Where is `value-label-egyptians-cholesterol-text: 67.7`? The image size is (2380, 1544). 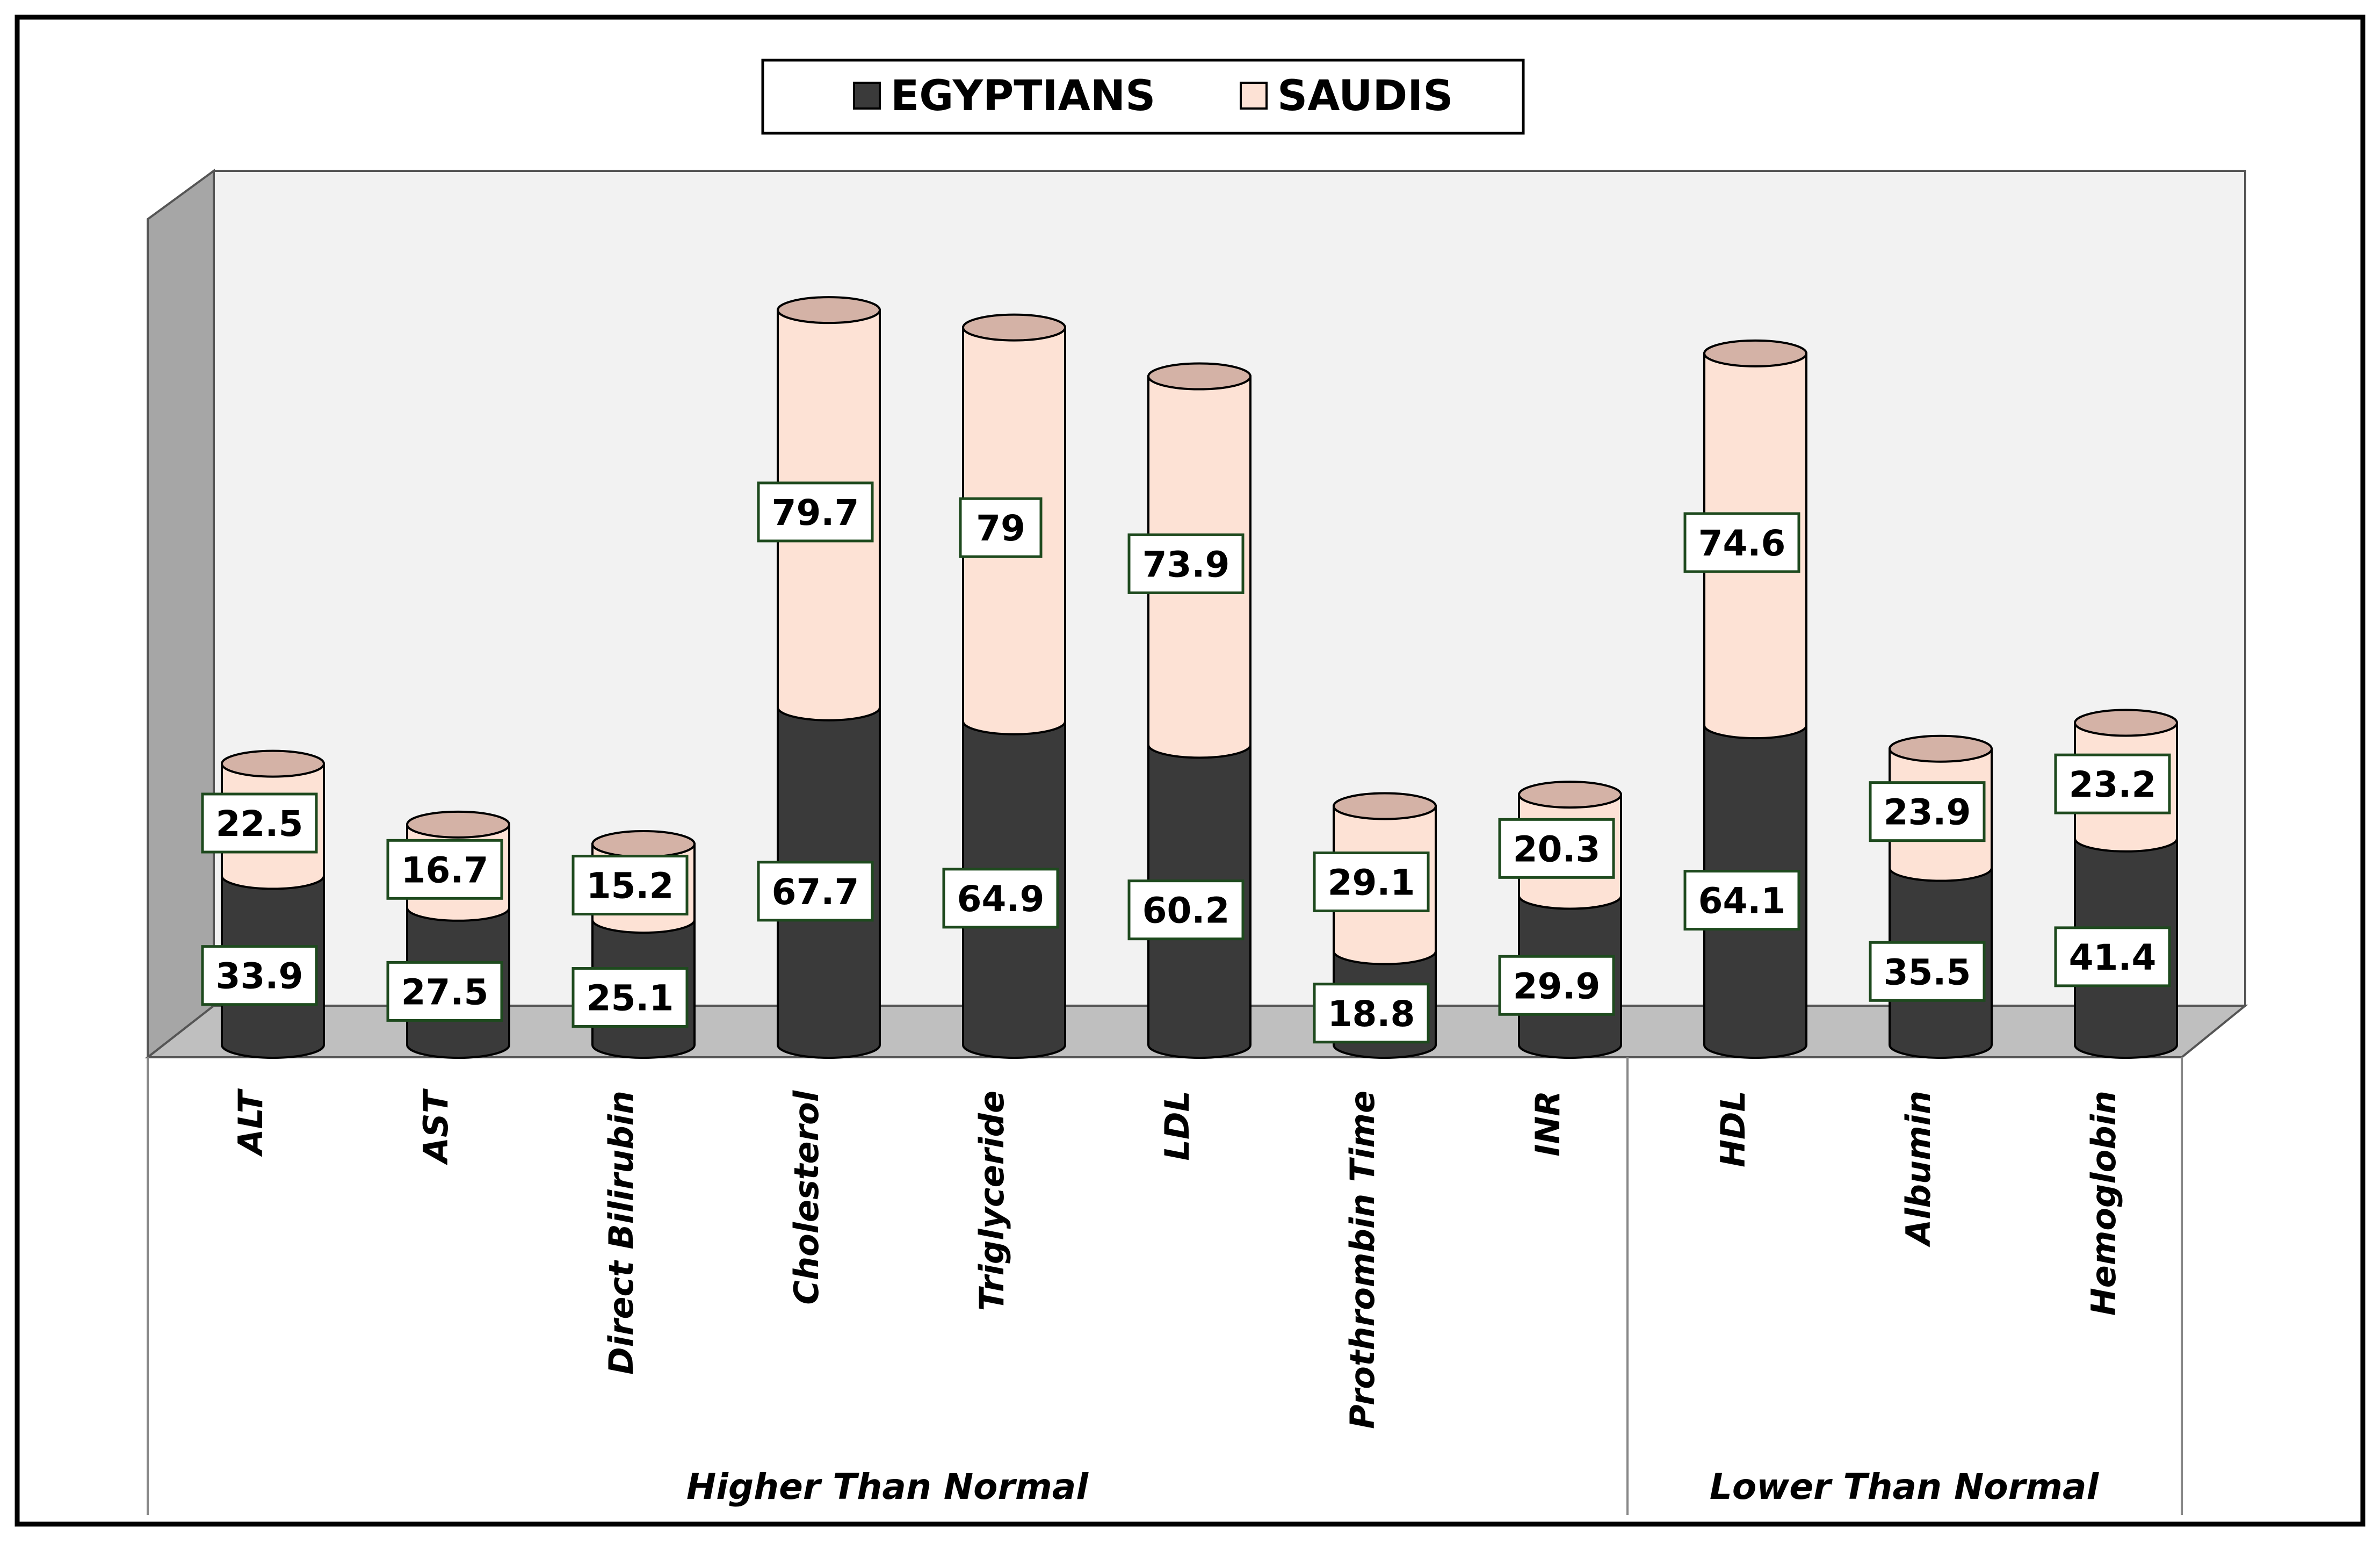
value-label-egyptians-cholesterol-text: 67.7 is located at coordinates (816, 892).